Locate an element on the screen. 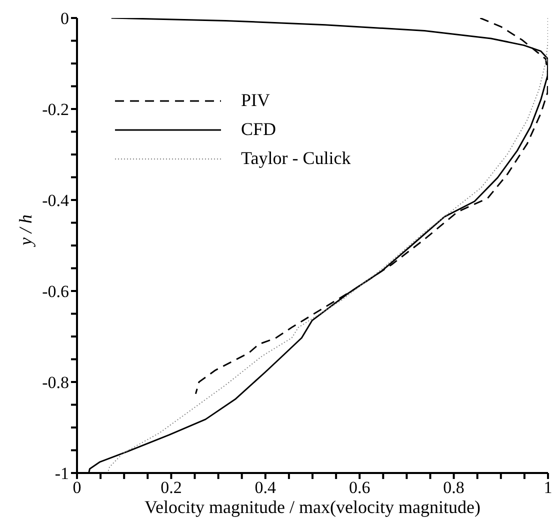 This screenshot has width=560, height=521. text: Taylor - Culick is located at coordinates (296, 158).